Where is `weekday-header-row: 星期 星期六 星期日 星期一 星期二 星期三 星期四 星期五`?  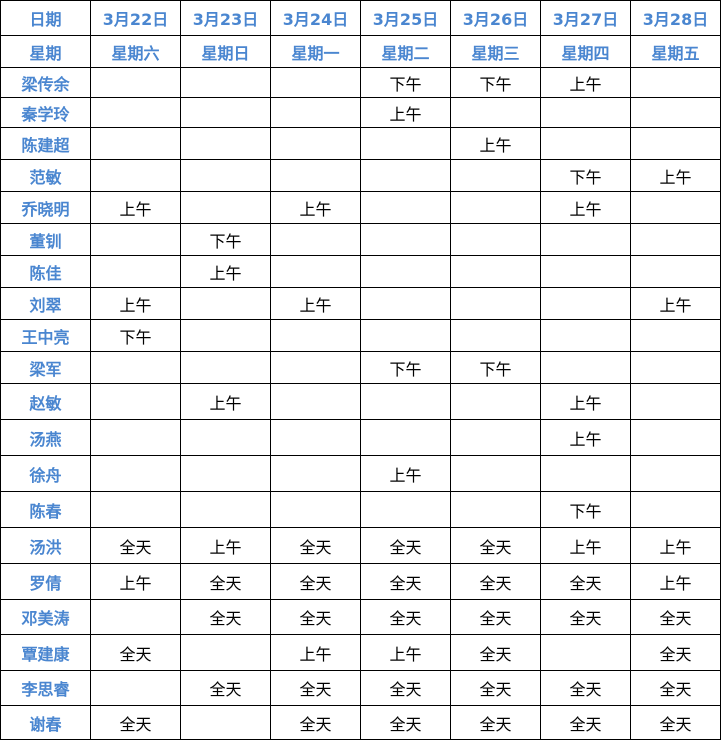
weekday-header-row: 星期 星期六 星期日 星期一 星期二 星期三 星期四 星期五 is located at coordinates (360, 51).